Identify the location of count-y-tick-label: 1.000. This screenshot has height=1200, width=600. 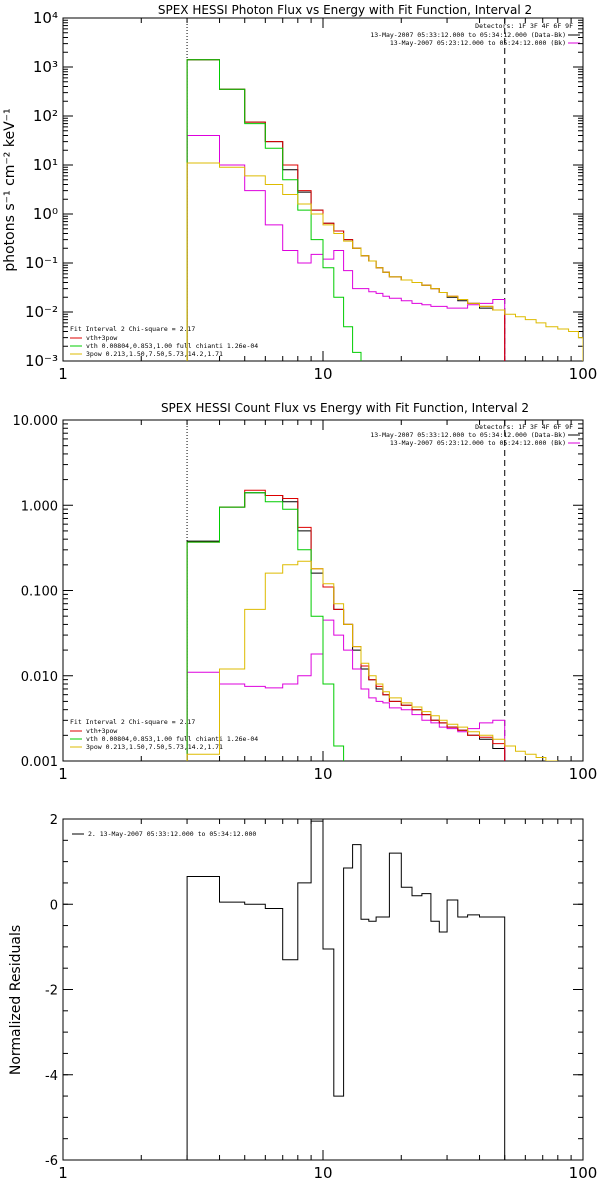
(39, 506).